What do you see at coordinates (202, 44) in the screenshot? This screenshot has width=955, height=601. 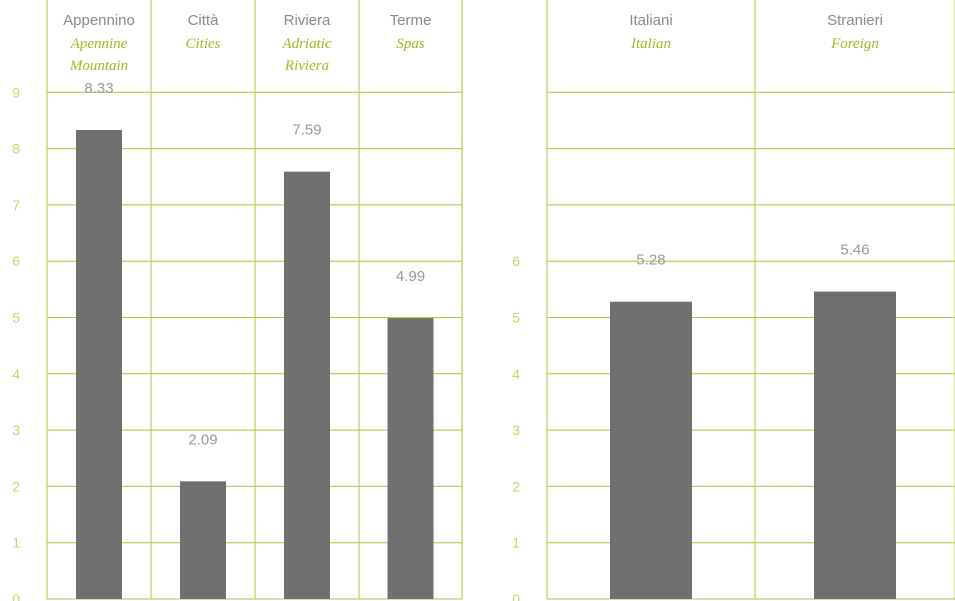 I see `category-sublabel: Cities` at bounding box center [202, 44].